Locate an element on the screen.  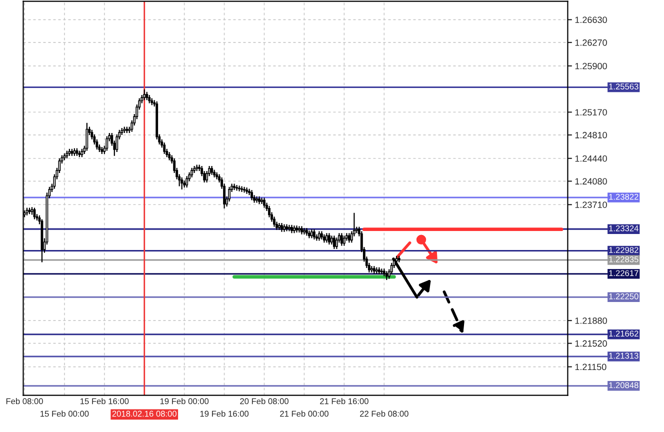
ref-line-label: 1.23822 is located at coordinates (623, 197).